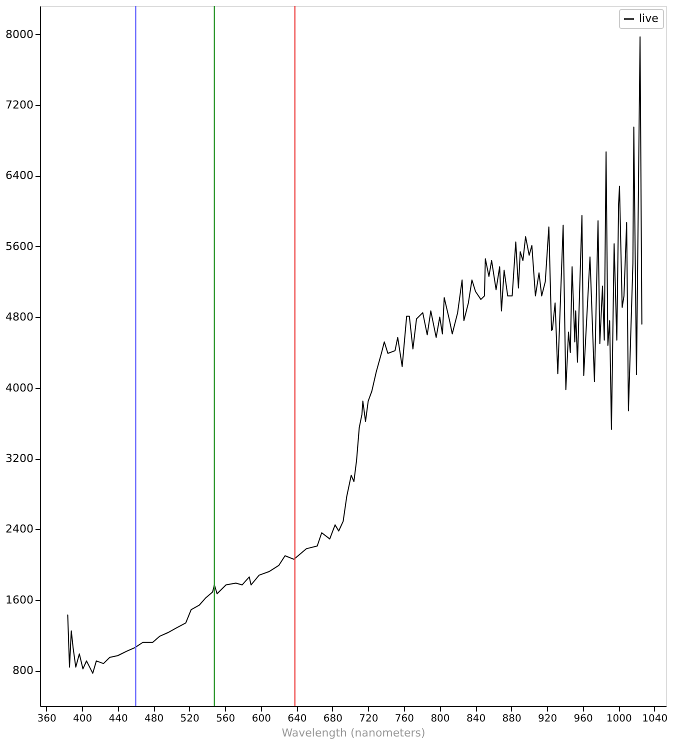 The image size is (687, 756). What do you see at coordinates (368, 719) in the screenshot?
I see `x-tick-label: 720` at bounding box center [368, 719].